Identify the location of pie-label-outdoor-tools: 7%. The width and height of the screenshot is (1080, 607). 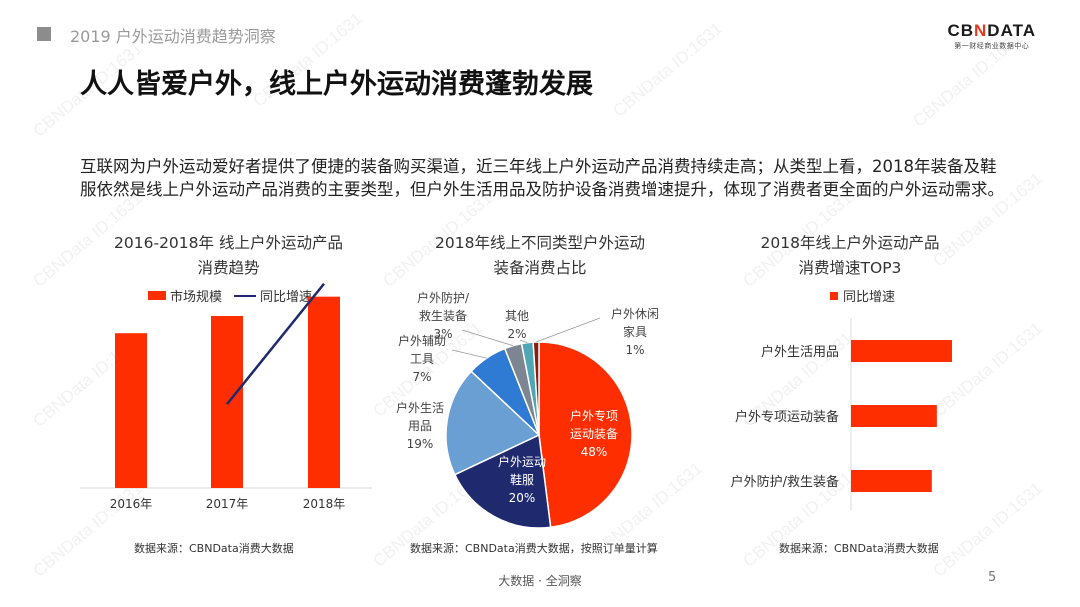
(421, 377).